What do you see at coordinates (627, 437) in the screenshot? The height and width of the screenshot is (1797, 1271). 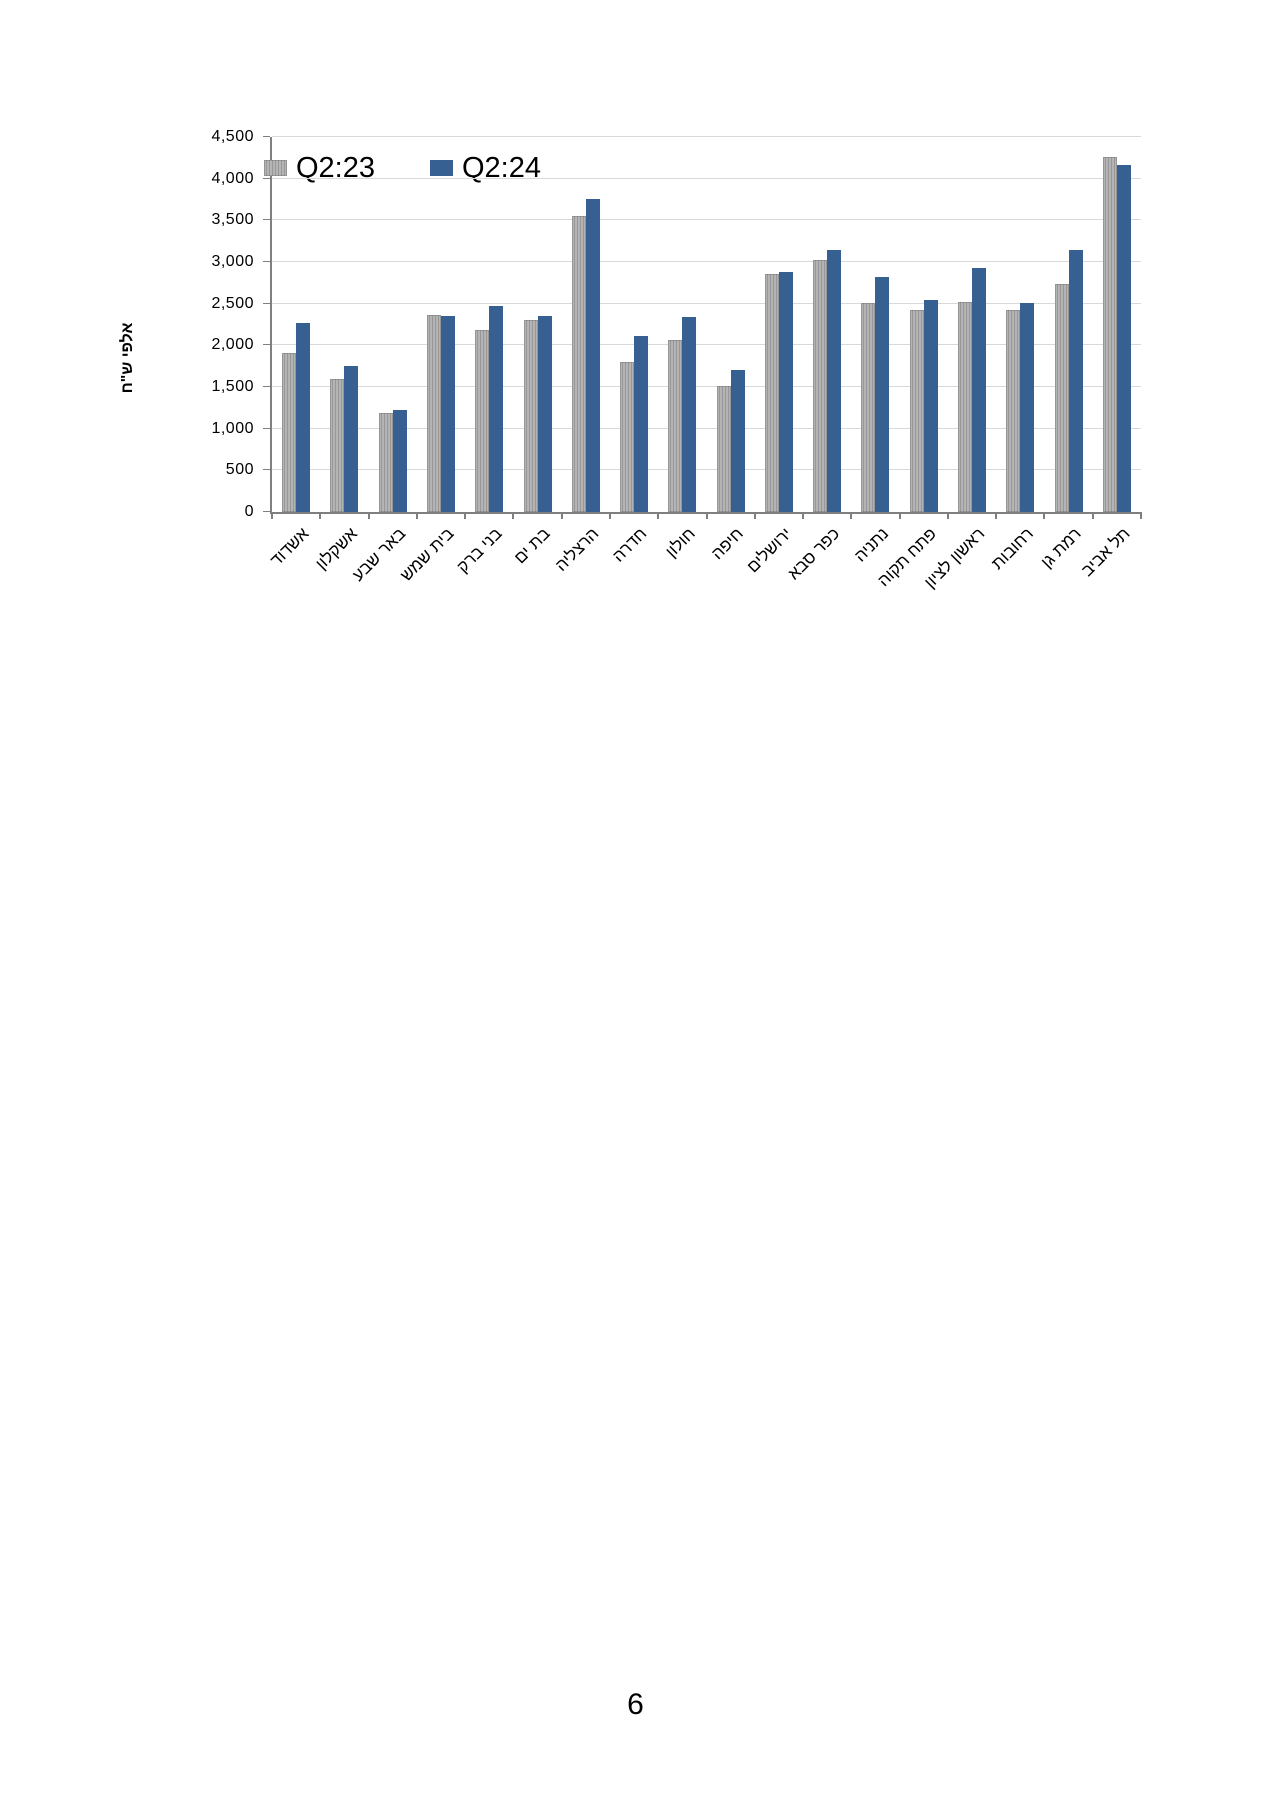 I see `bar-q2-23-c7` at bounding box center [627, 437].